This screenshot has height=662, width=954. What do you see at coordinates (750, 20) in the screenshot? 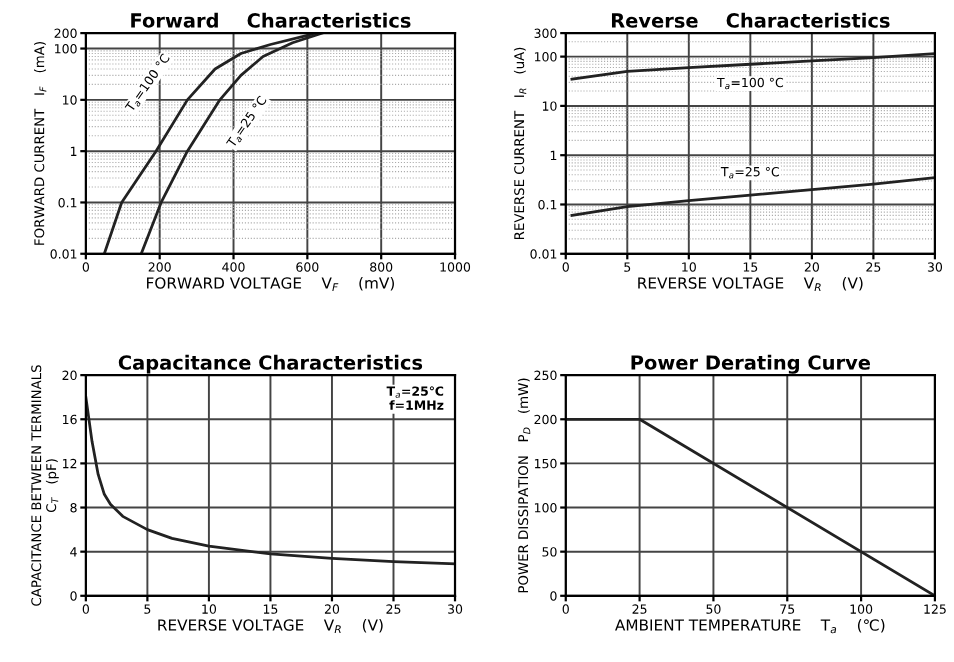
I see `chart-title: Reverse Characteristics` at bounding box center [750, 20].